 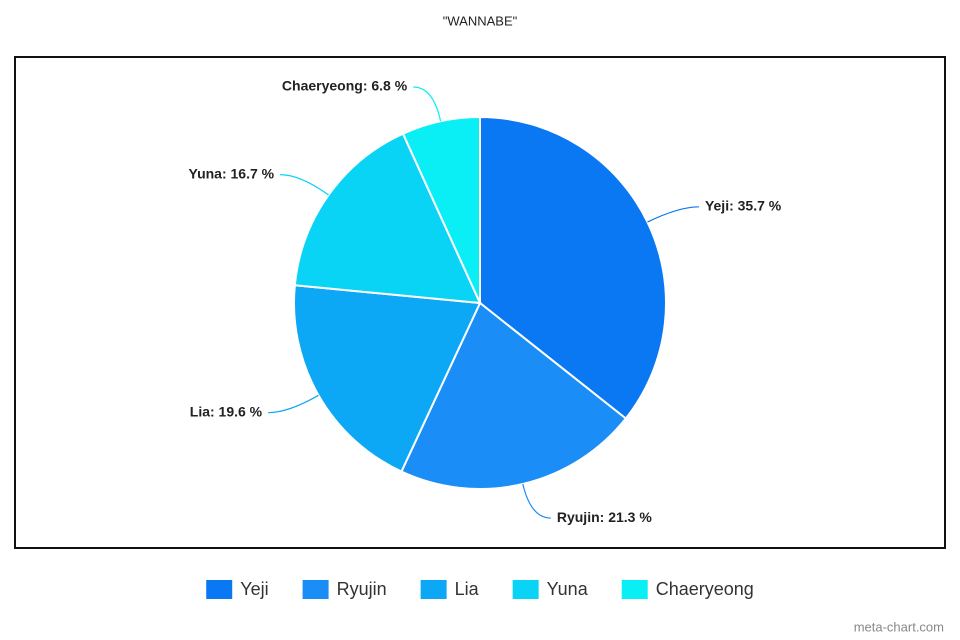 What do you see at coordinates (568, 589) in the screenshot?
I see `legend-label: Yuna` at bounding box center [568, 589].